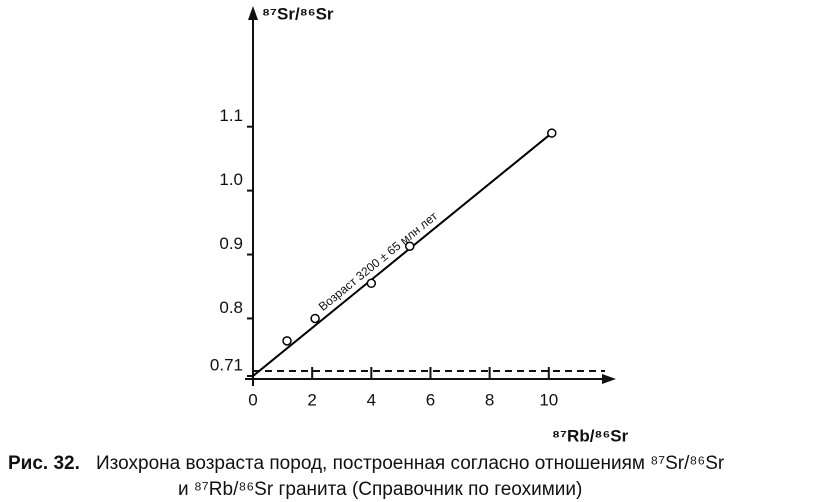 This screenshot has width=830, height=502. I want to click on x-tick-label: 6, so click(430, 399).